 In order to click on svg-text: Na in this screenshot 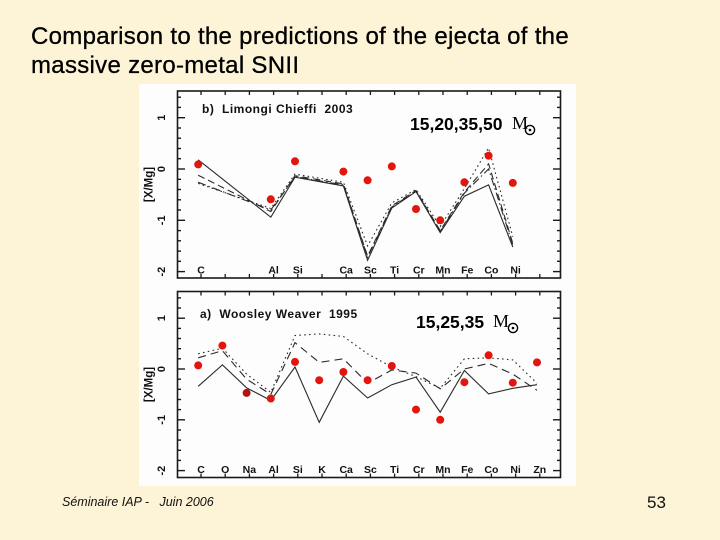, I will do `click(250, 470)`.